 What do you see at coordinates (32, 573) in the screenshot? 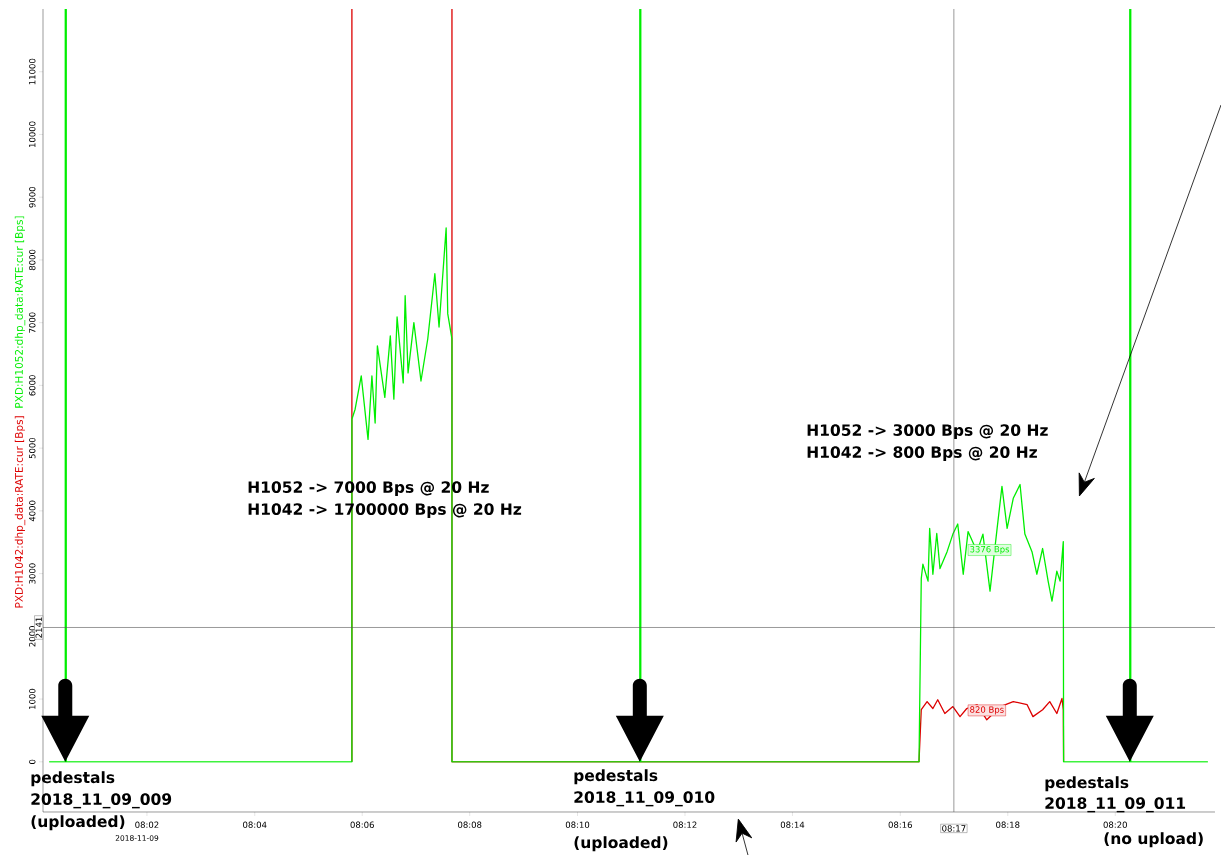
I see `y-tick-label: 3000` at bounding box center [32, 573].